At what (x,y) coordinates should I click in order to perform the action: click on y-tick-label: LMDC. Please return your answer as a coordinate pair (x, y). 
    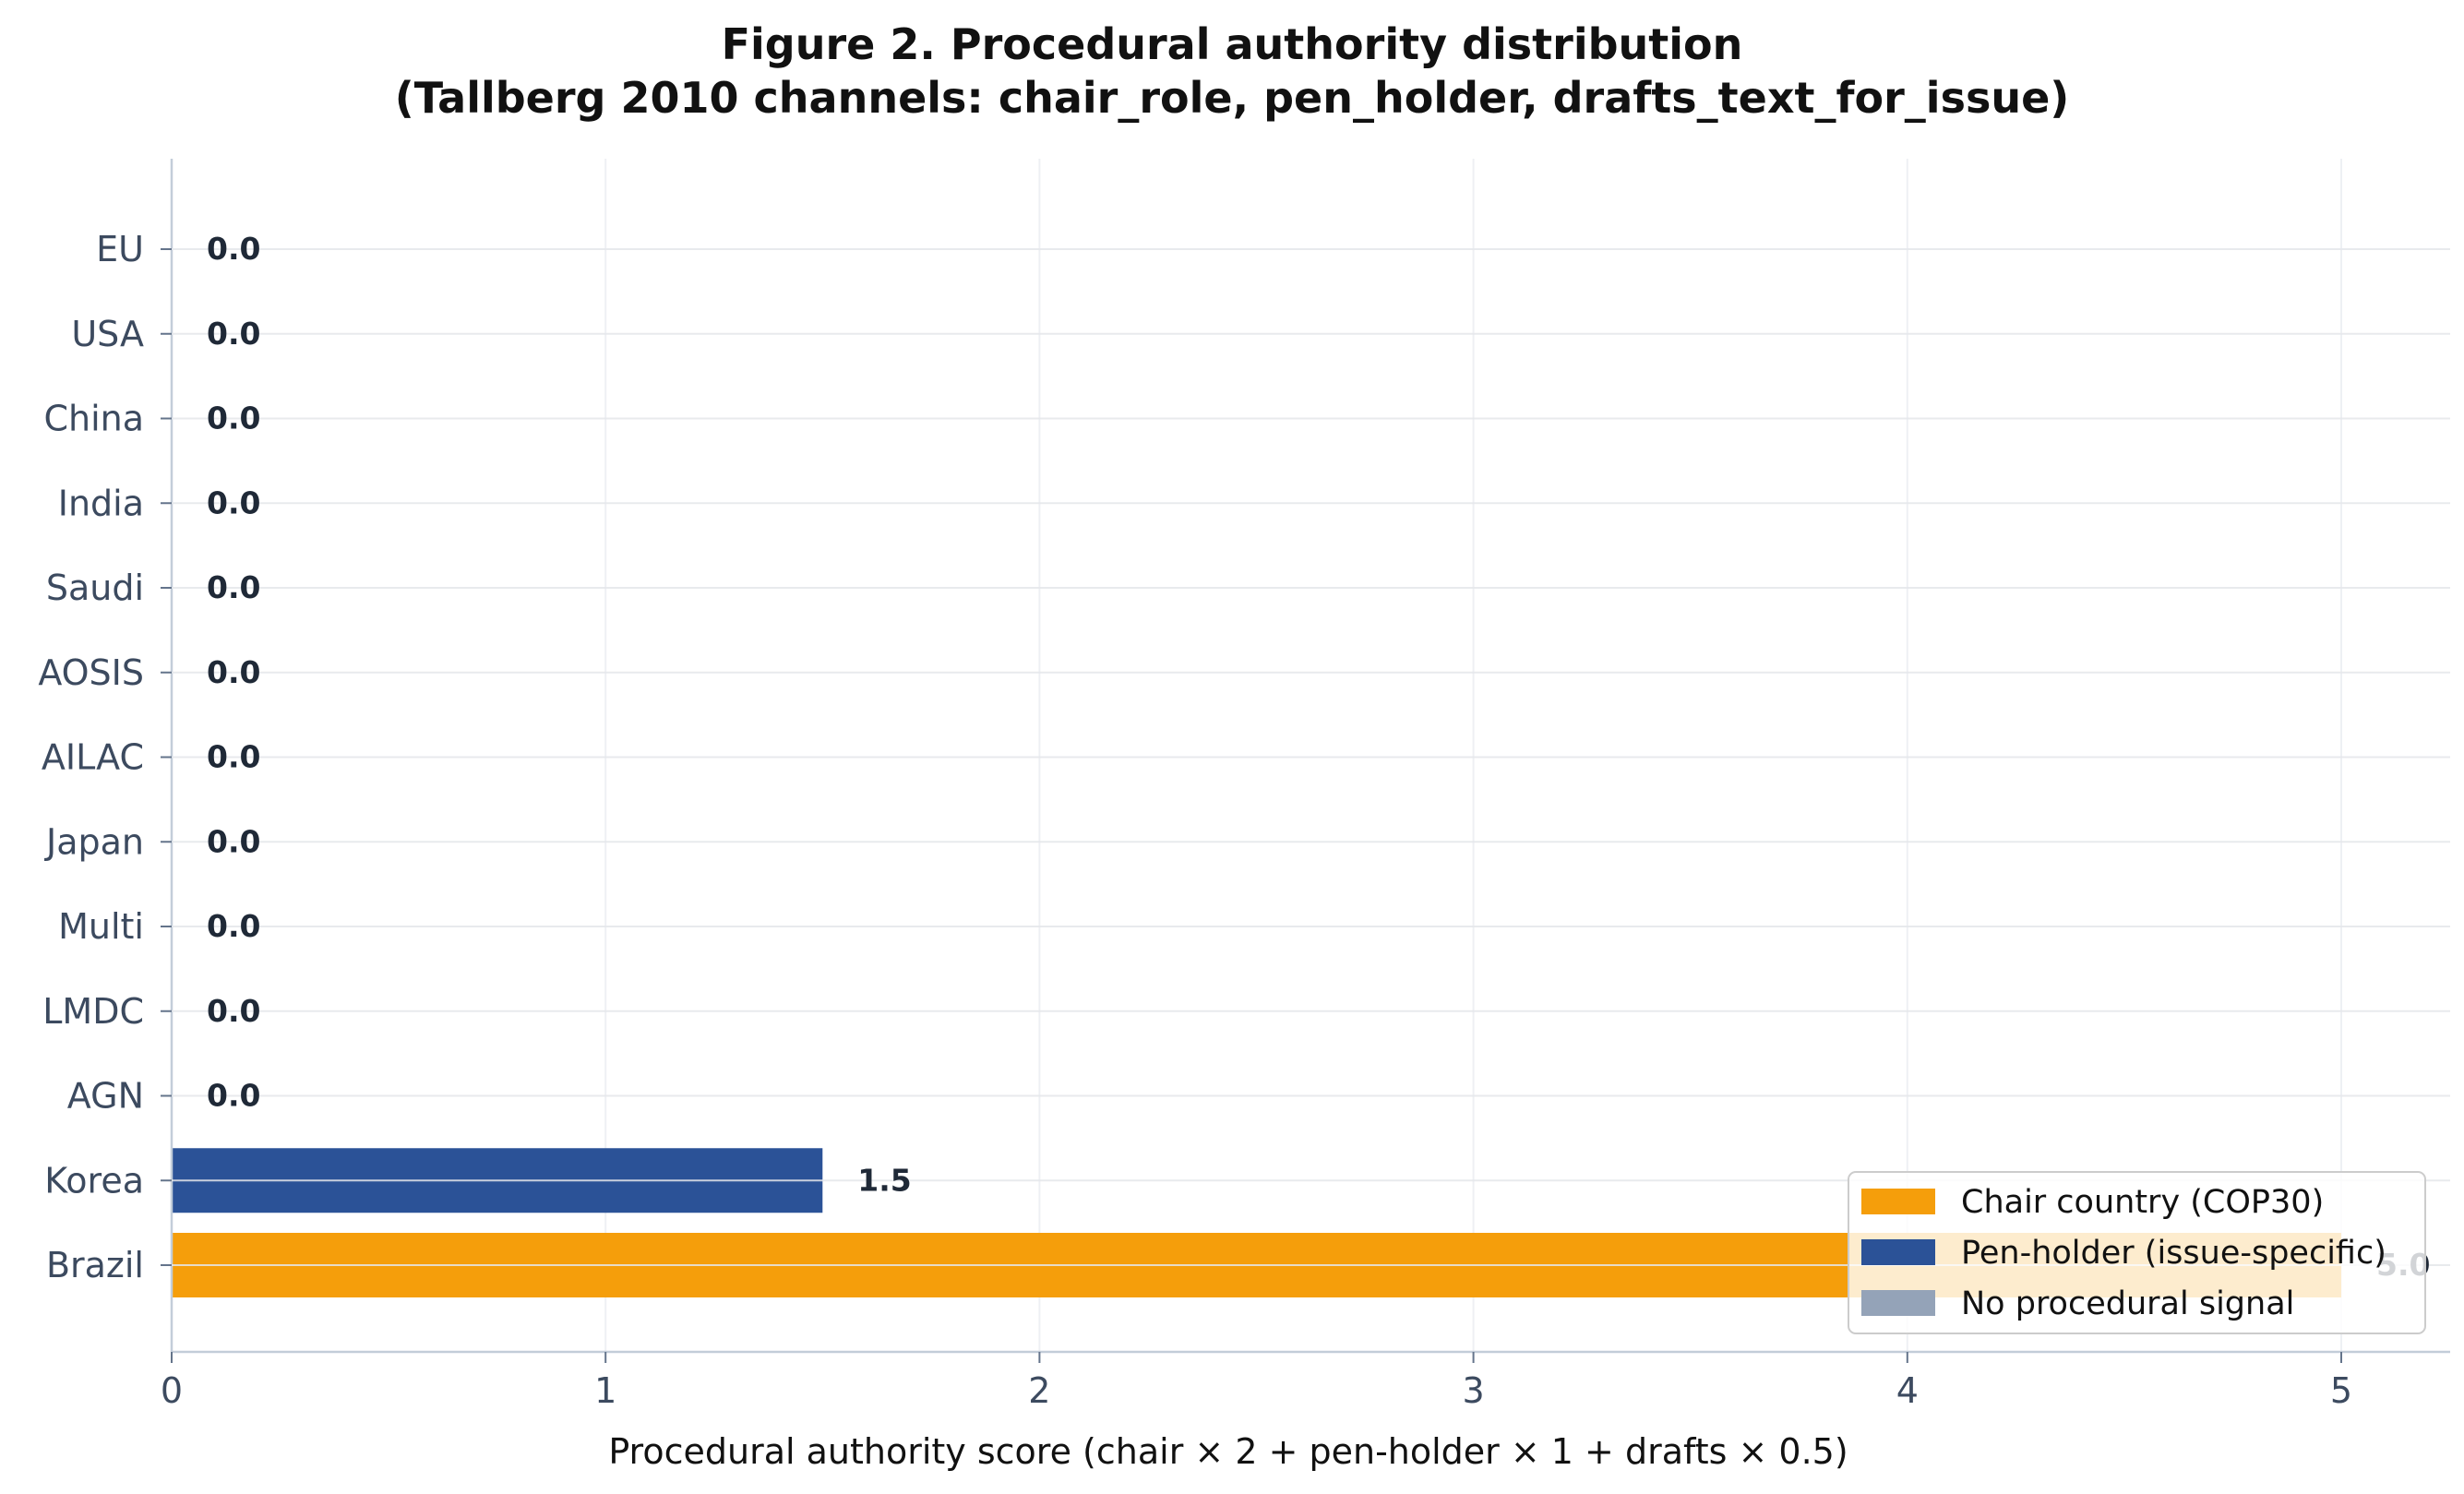
    Looking at the image, I should click on (93, 1011).